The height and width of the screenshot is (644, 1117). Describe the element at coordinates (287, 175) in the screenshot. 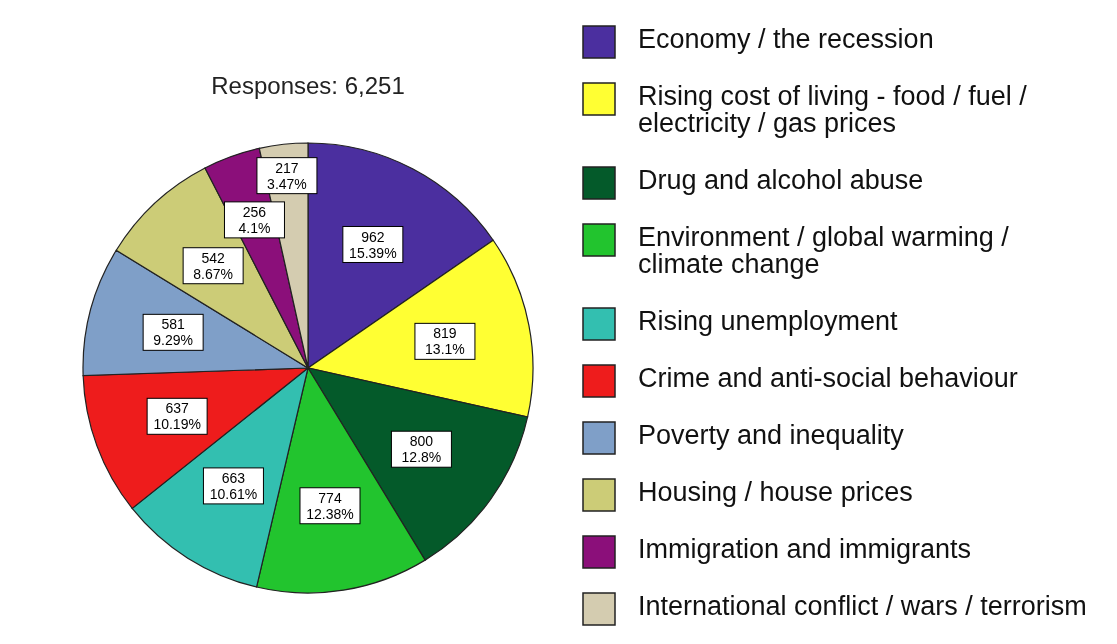

I see `data-label: 217 3.47%` at that location.